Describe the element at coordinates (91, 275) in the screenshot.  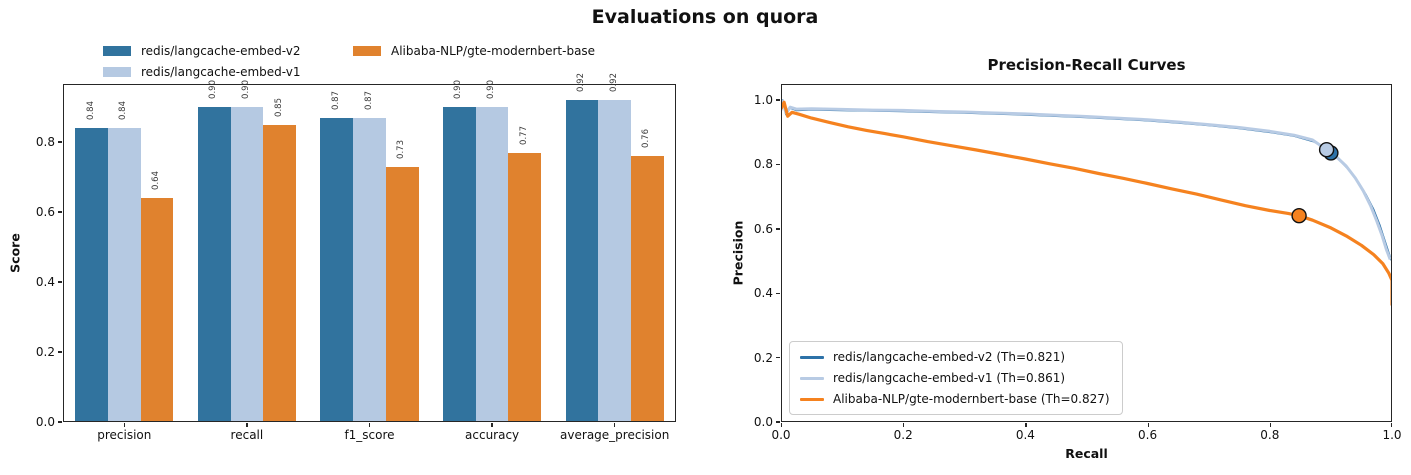
I see `bar-precision-series0` at that location.